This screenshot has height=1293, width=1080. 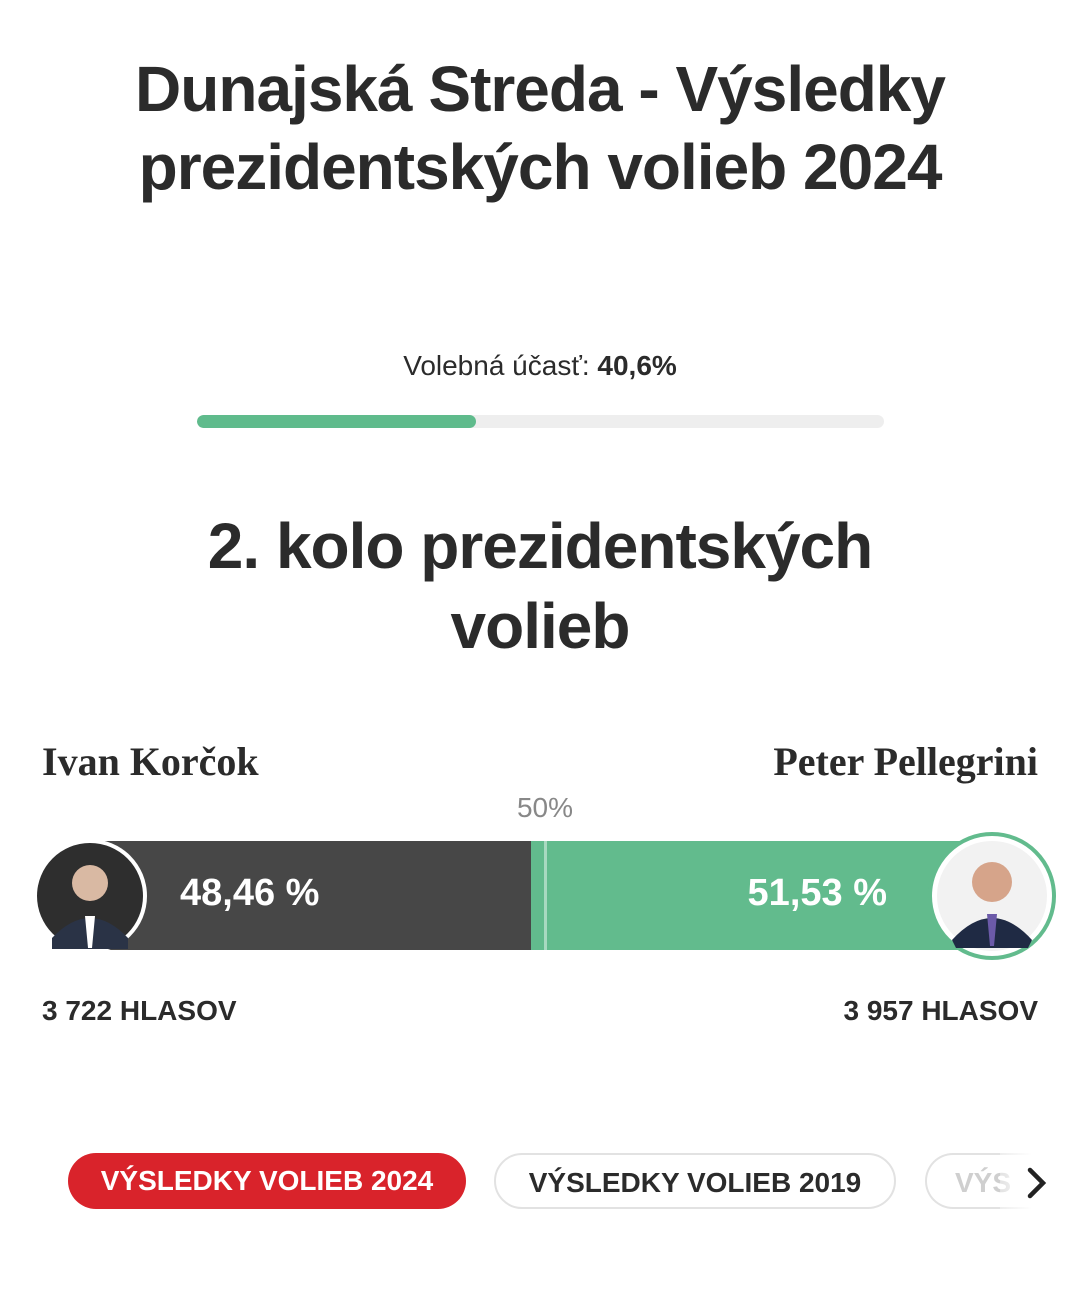 What do you see at coordinates (540, 421) in the screenshot?
I see `turnout-track` at bounding box center [540, 421].